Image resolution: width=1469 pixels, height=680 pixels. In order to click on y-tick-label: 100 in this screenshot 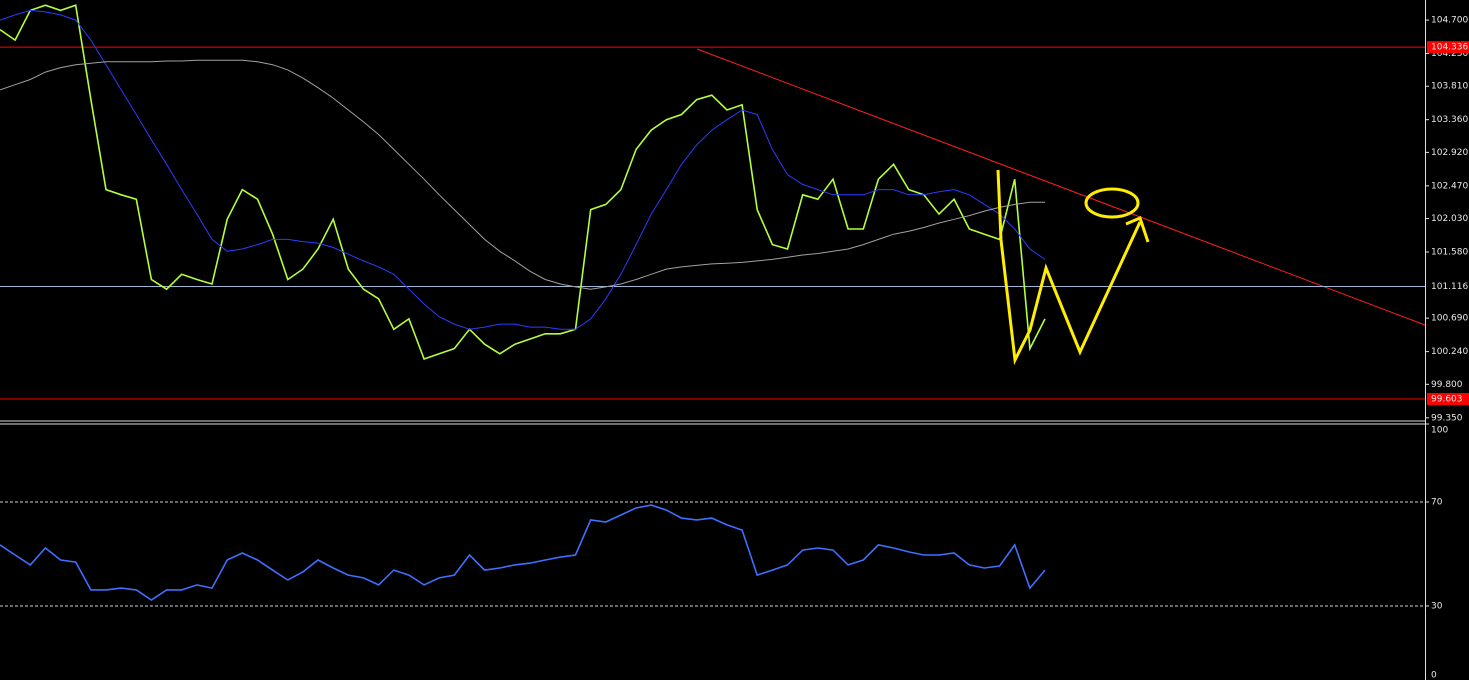, I will do `click(1439, 431)`.